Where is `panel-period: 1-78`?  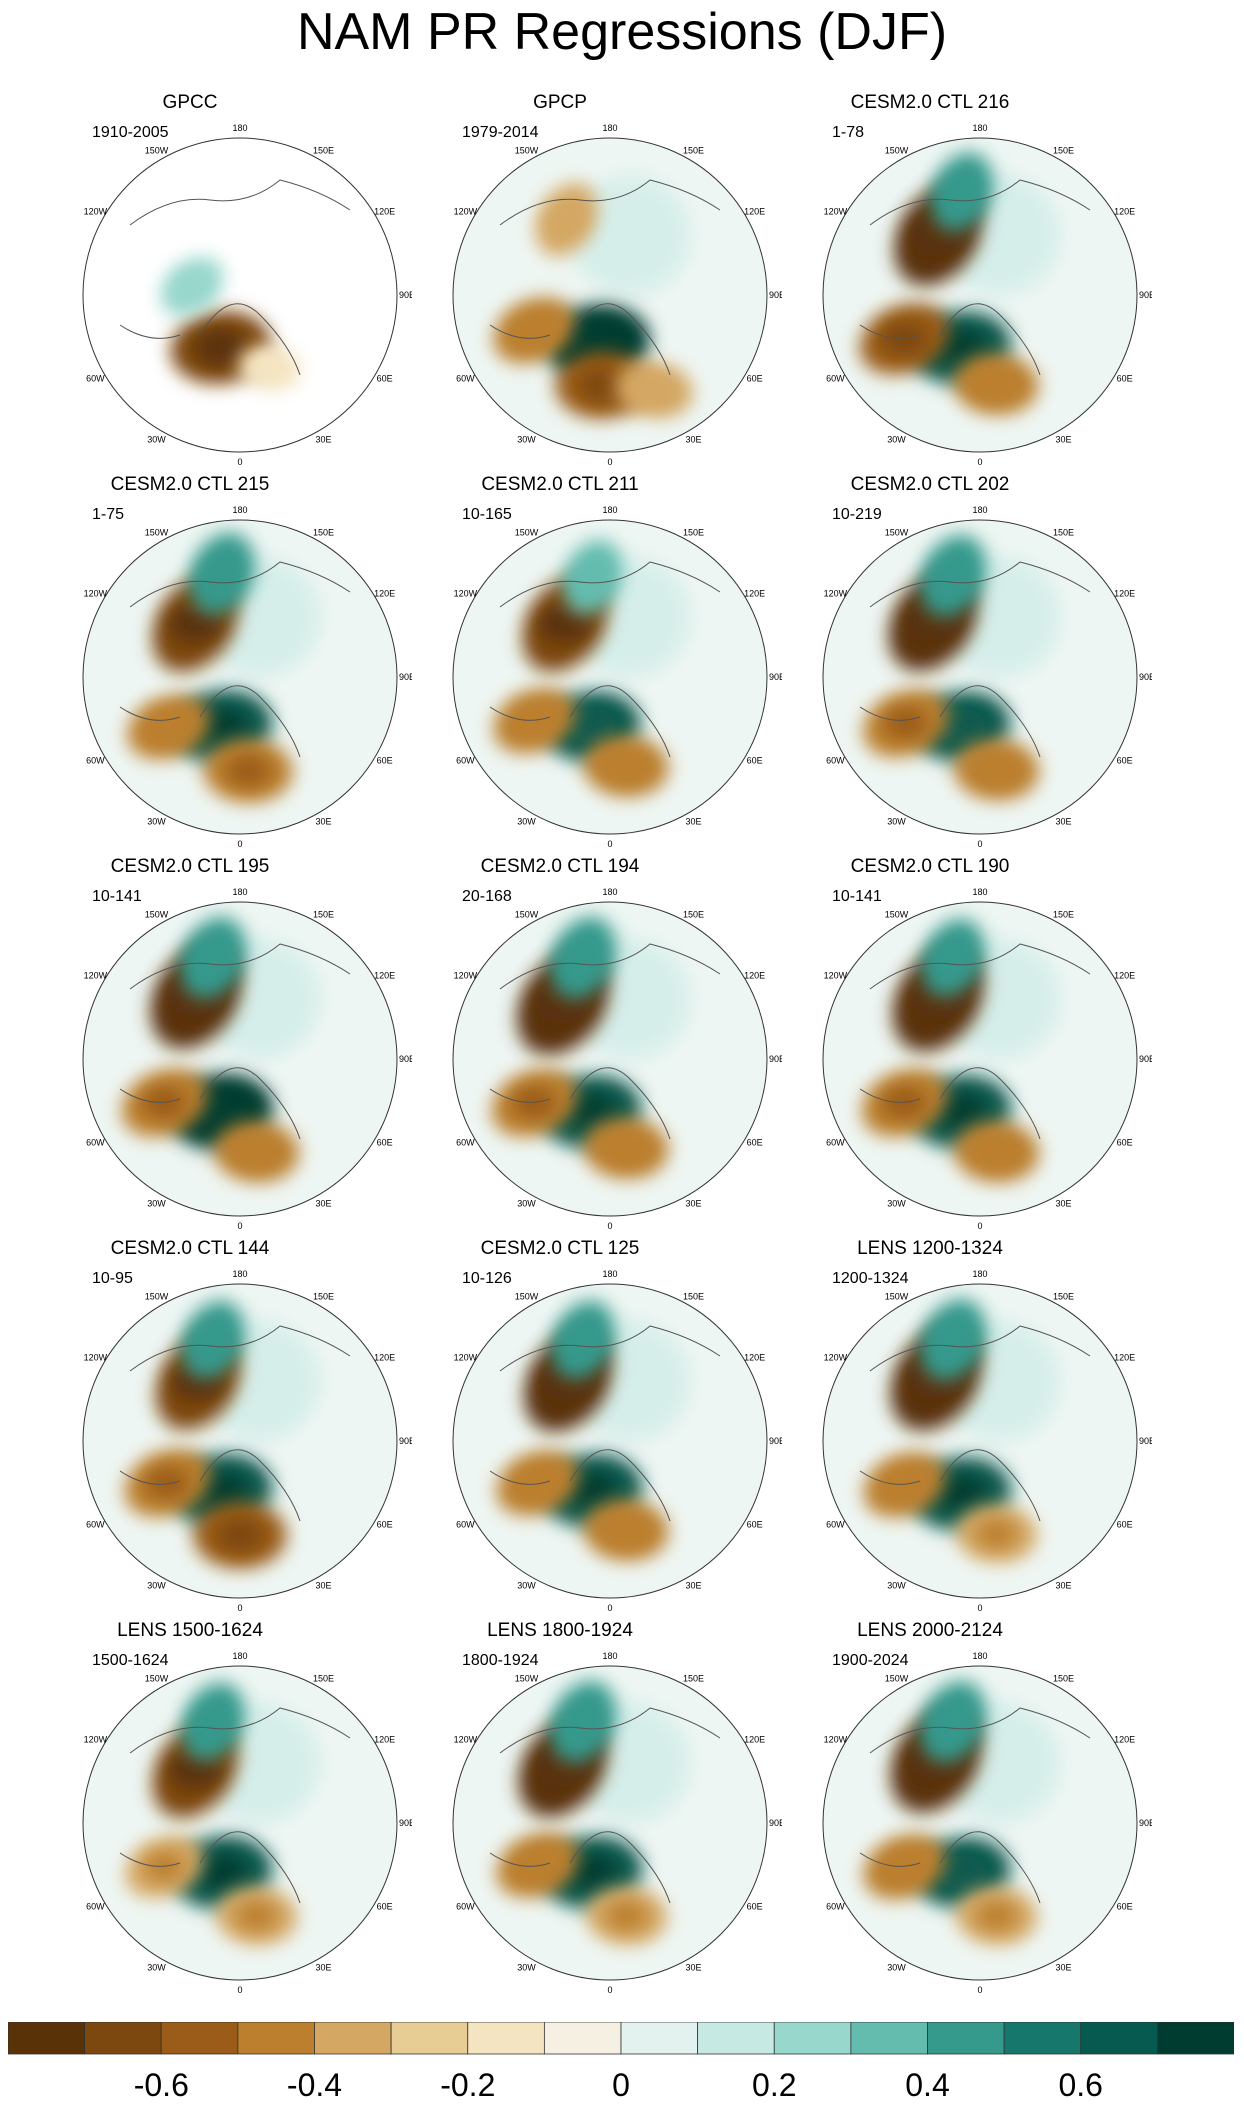 panel-period: 1-78 is located at coordinates (848, 132).